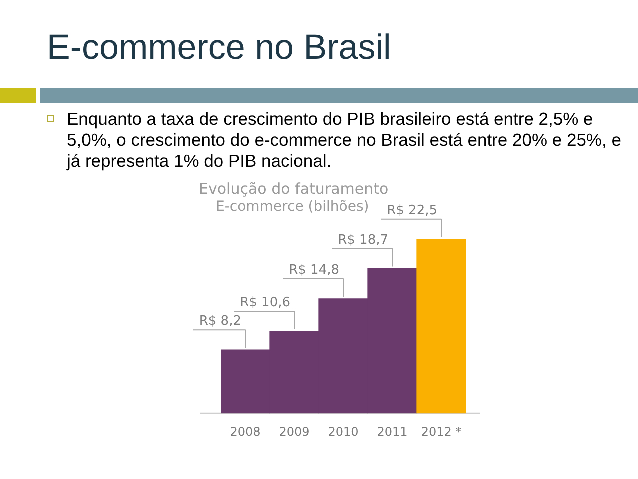 The image size is (638, 479). Describe the element at coordinates (344, 140) in the screenshot. I see `chart-subtitle: Enquanto a taxa de crescimento do PIB brasileiro está entre 2,5% e 5,0%, o crescimento do e-commerce no Brasil está entre 20% e 25%, e já representa 1% do PIB nacional.` at that location.